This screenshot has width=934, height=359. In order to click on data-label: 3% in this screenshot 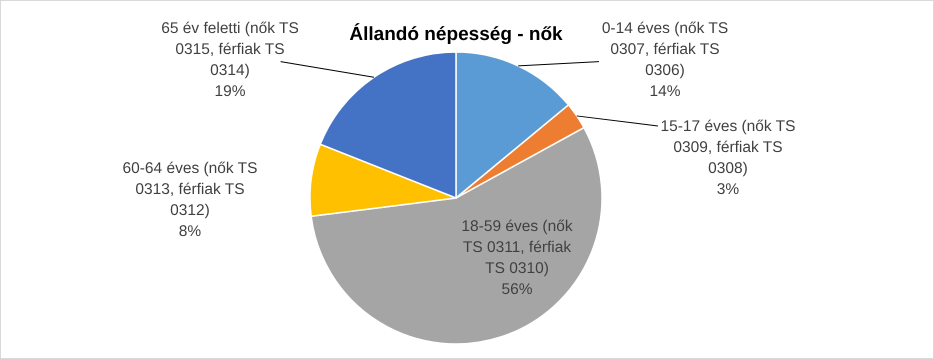, I will do `click(728, 189)`.